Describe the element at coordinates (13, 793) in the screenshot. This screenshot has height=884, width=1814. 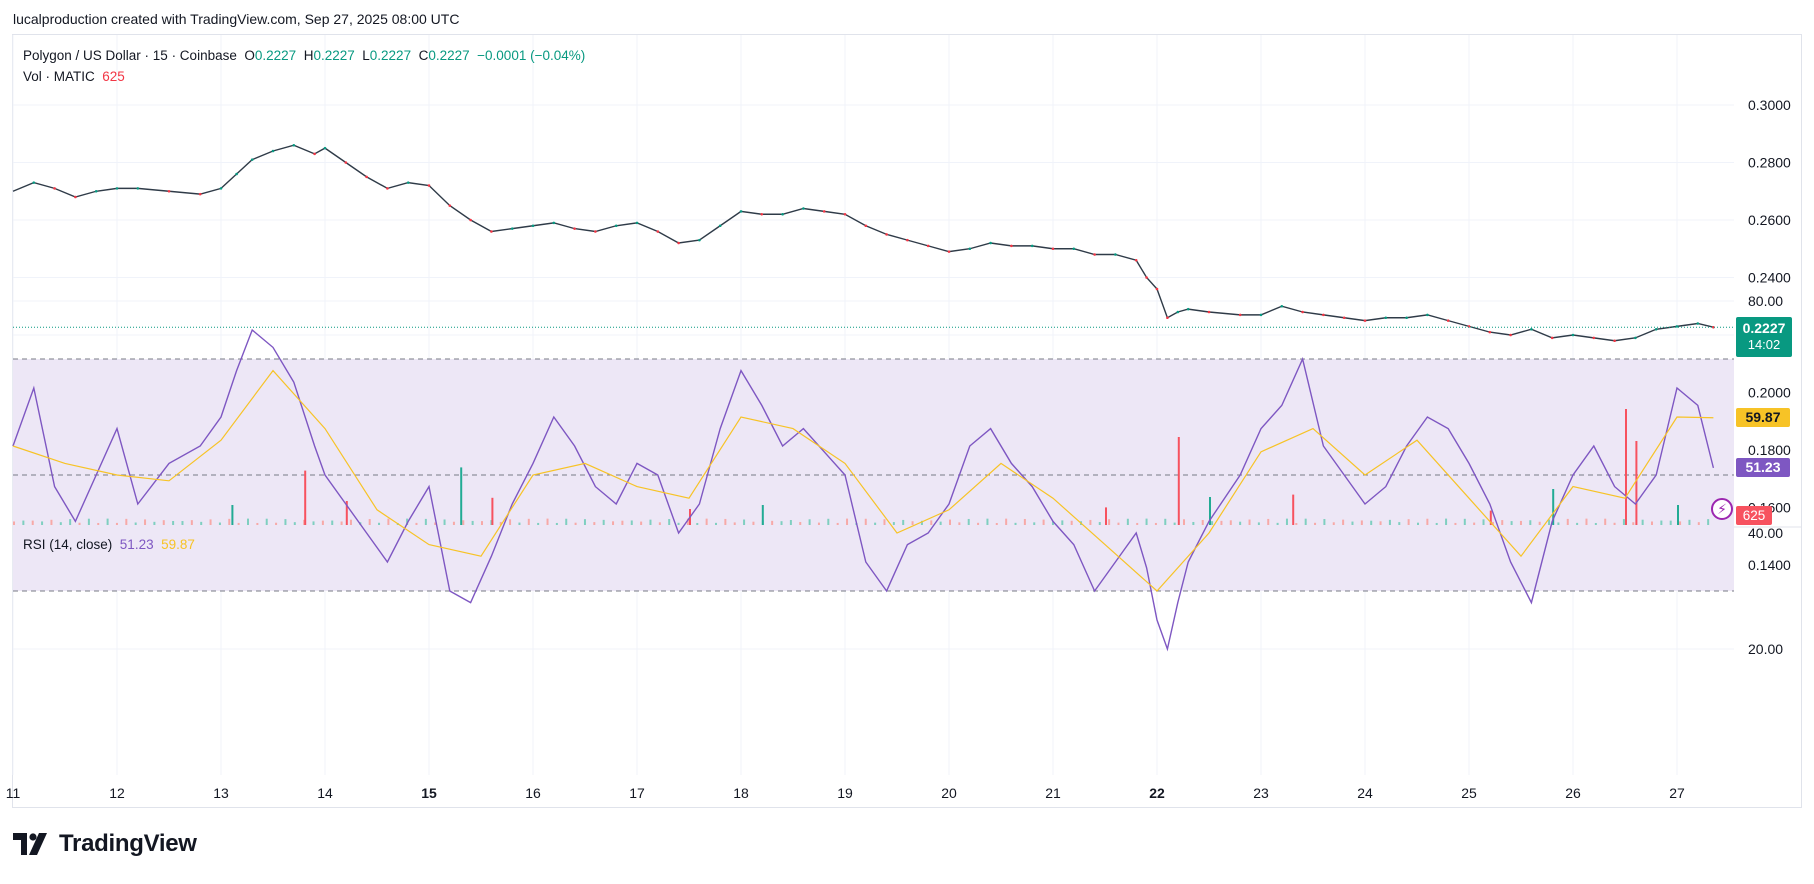
I see `time-tick-label: 11` at that location.